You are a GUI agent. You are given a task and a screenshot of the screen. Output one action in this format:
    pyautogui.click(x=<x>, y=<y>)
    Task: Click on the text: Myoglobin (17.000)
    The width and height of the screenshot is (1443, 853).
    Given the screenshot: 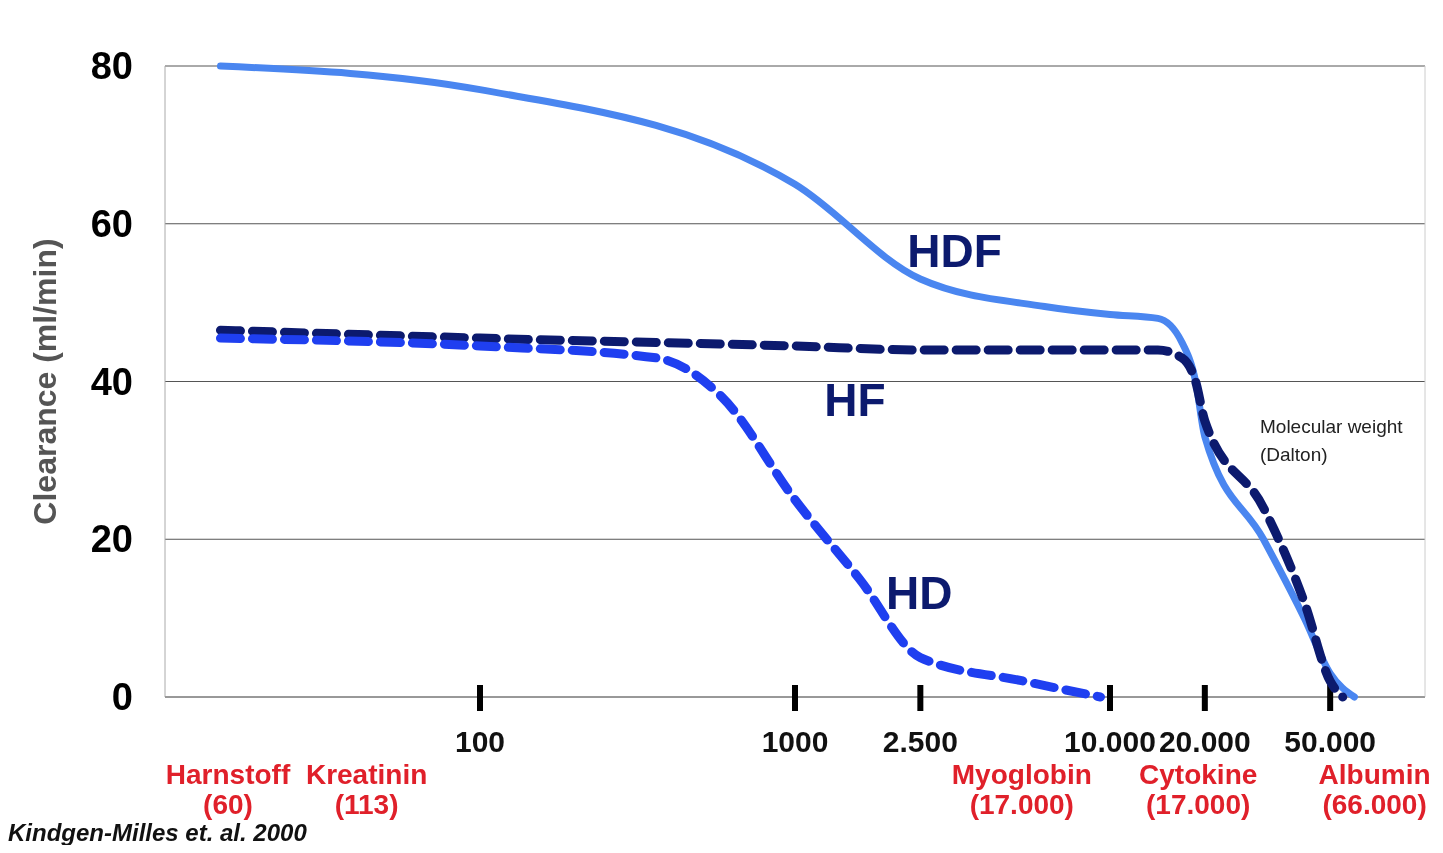 What is the action you would take?
    pyautogui.click(x=1021, y=789)
    